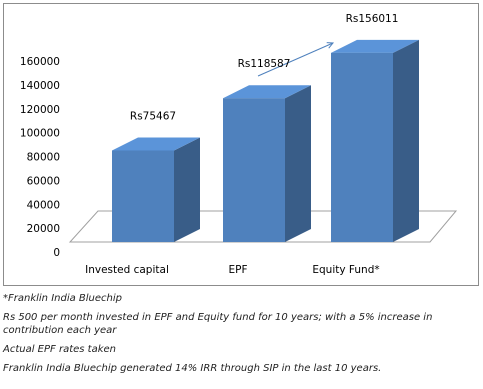 Image resolution: width=483 pixels, height=389 pixels. What do you see at coordinates (56, 253) in the screenshot?
I see `y-tick-label: 0` at bounding box center [56, 253].